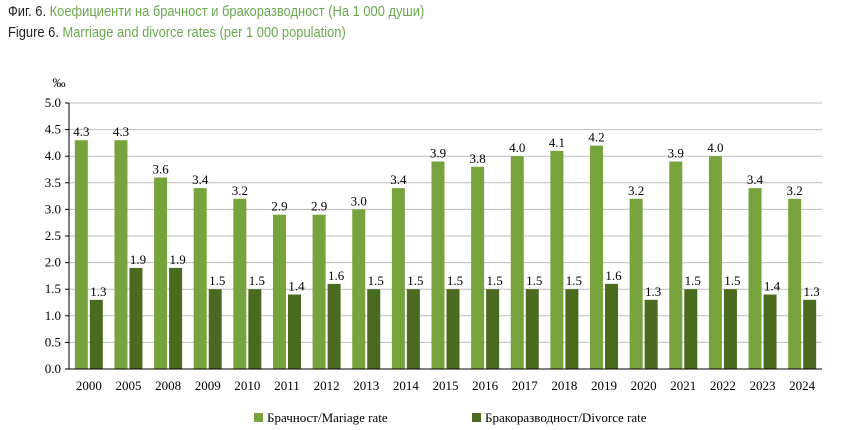 The height and width of the screenshot is (430, 863). What do you see at coordinates (564, 385) in the screenshot?
I see `x-tick-label: 2018` at bounding box center [564, 385].